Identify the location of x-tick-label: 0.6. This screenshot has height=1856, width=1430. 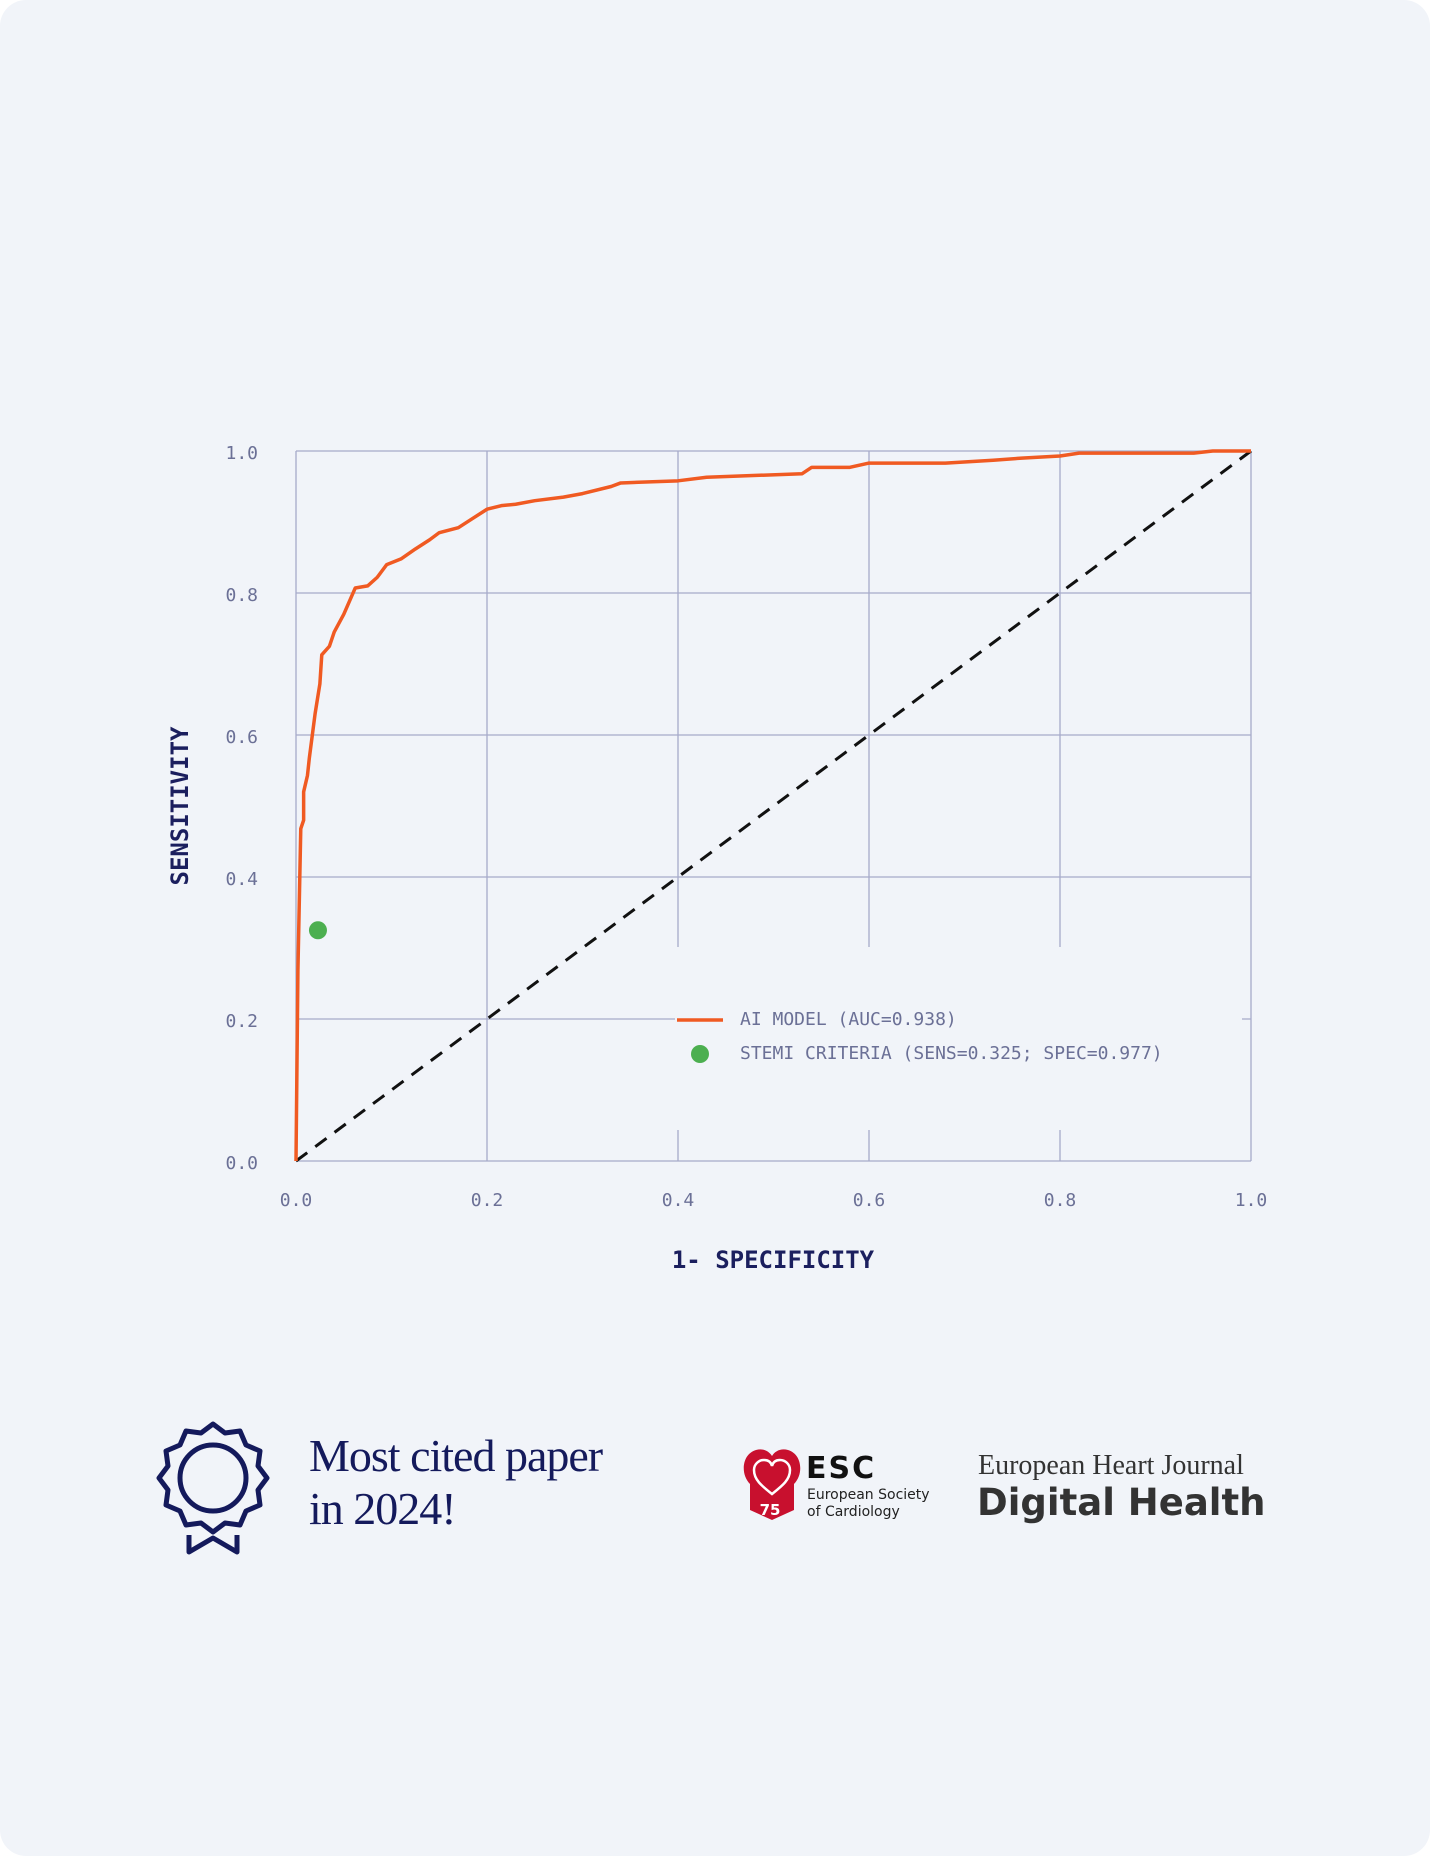
(869, 1200).